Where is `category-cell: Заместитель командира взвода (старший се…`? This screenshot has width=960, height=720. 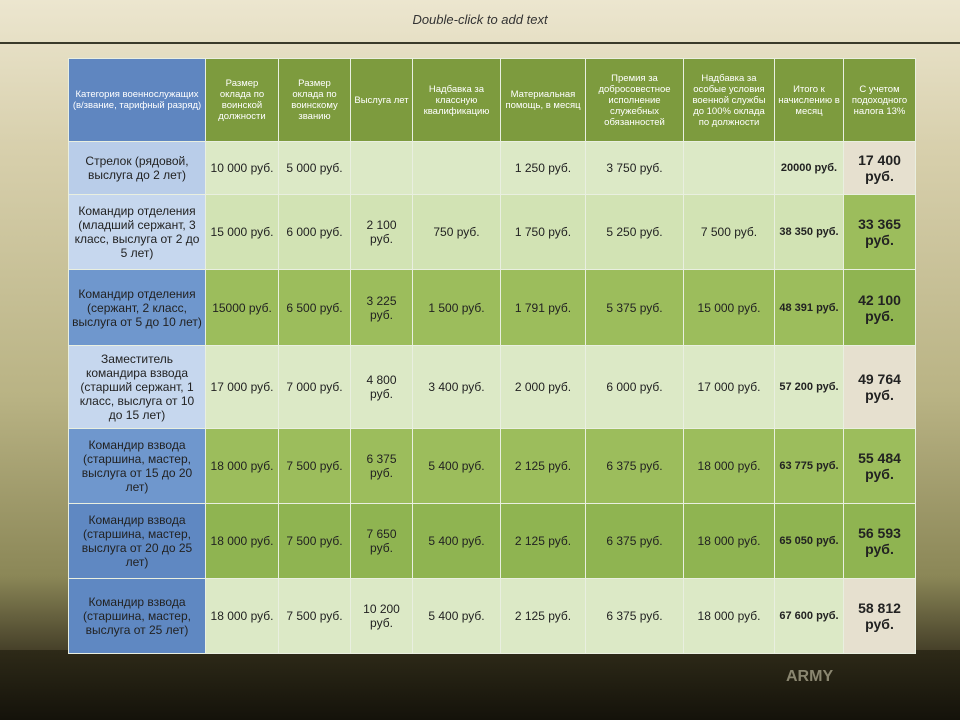
category-cell: Заместитель командира взвода (старший се… is located at coordinates (137, 387).